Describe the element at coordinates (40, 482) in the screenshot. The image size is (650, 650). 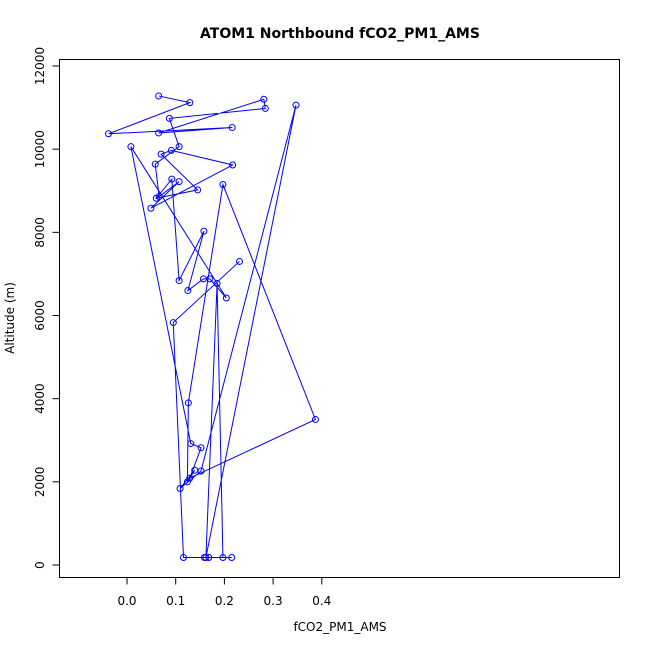
I see `y-tick-label: 2000` at that location.